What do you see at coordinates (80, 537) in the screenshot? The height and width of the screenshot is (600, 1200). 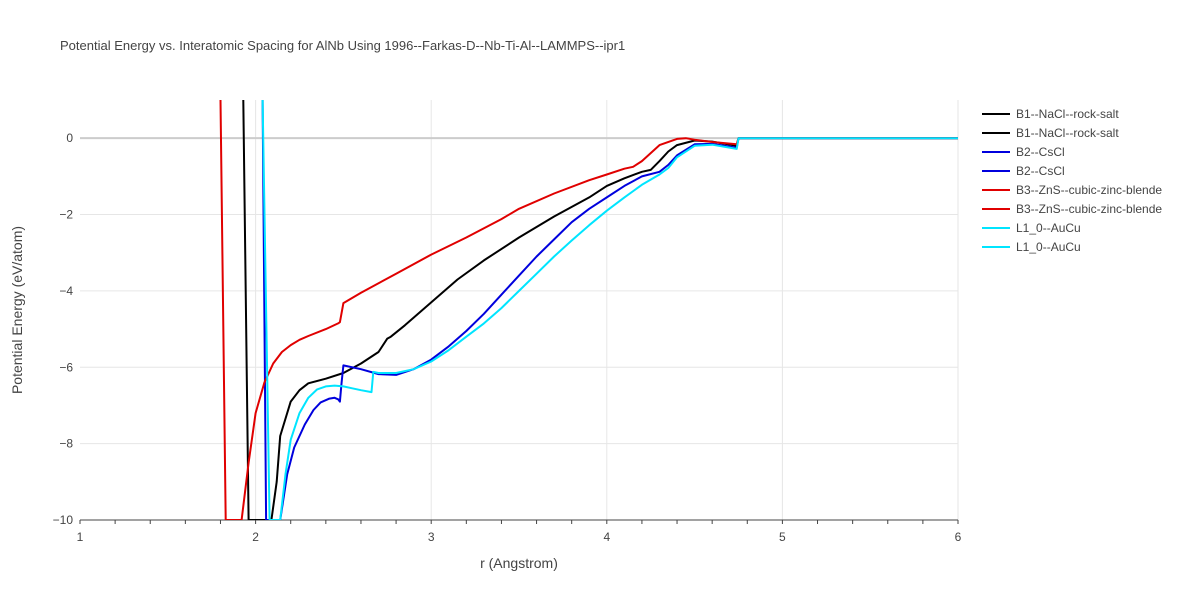 I see `x-tick-label: 1` at bounding box center [80, 537].